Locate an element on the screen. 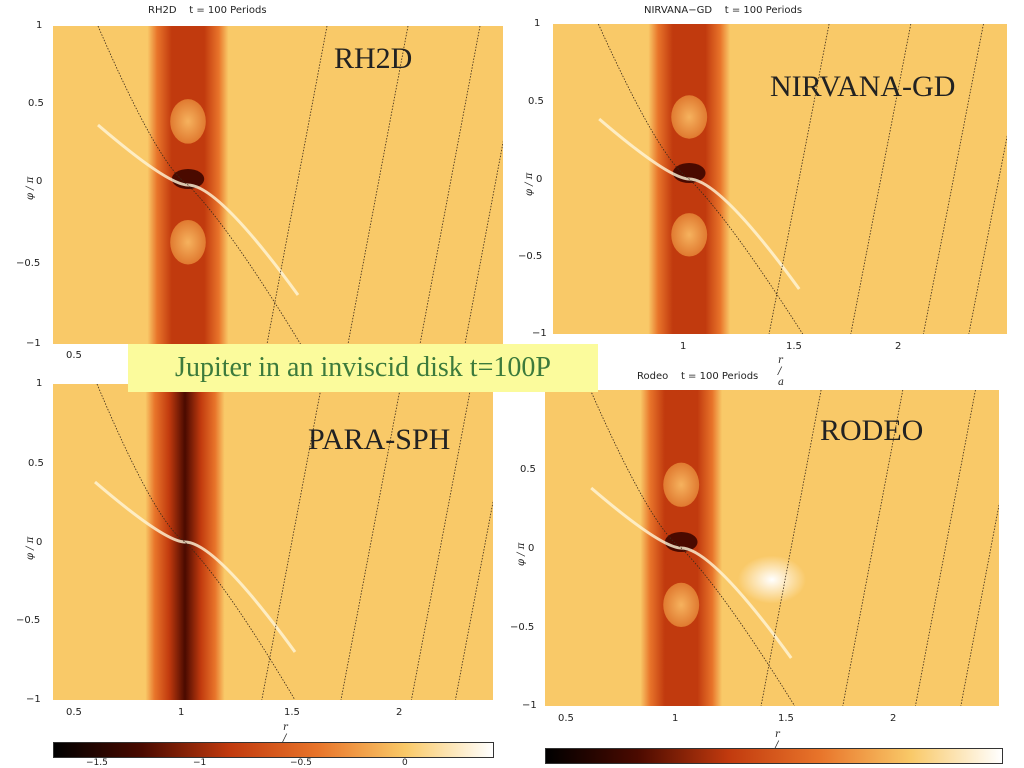 Image resolution: width=1024 pixels, height=768 pixels. code-label-rodeo: RODEO is located at coordinates (872, 430).